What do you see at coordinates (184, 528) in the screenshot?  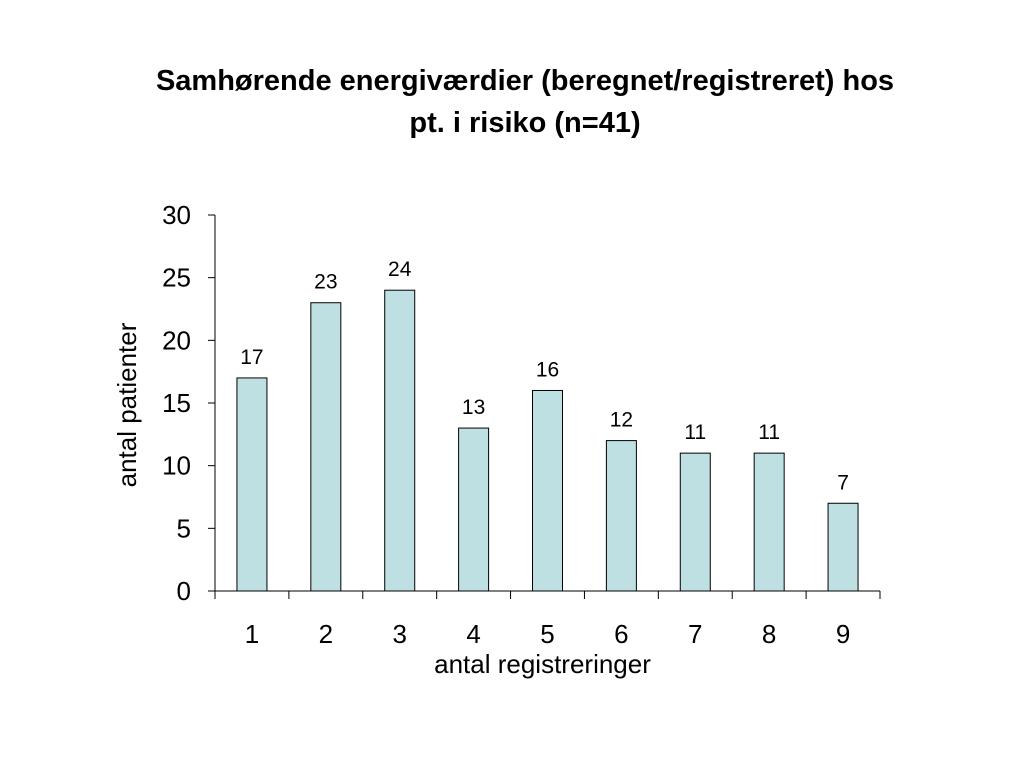 I see `y-tick-label-1: 5` at bounding box center [184, 528].